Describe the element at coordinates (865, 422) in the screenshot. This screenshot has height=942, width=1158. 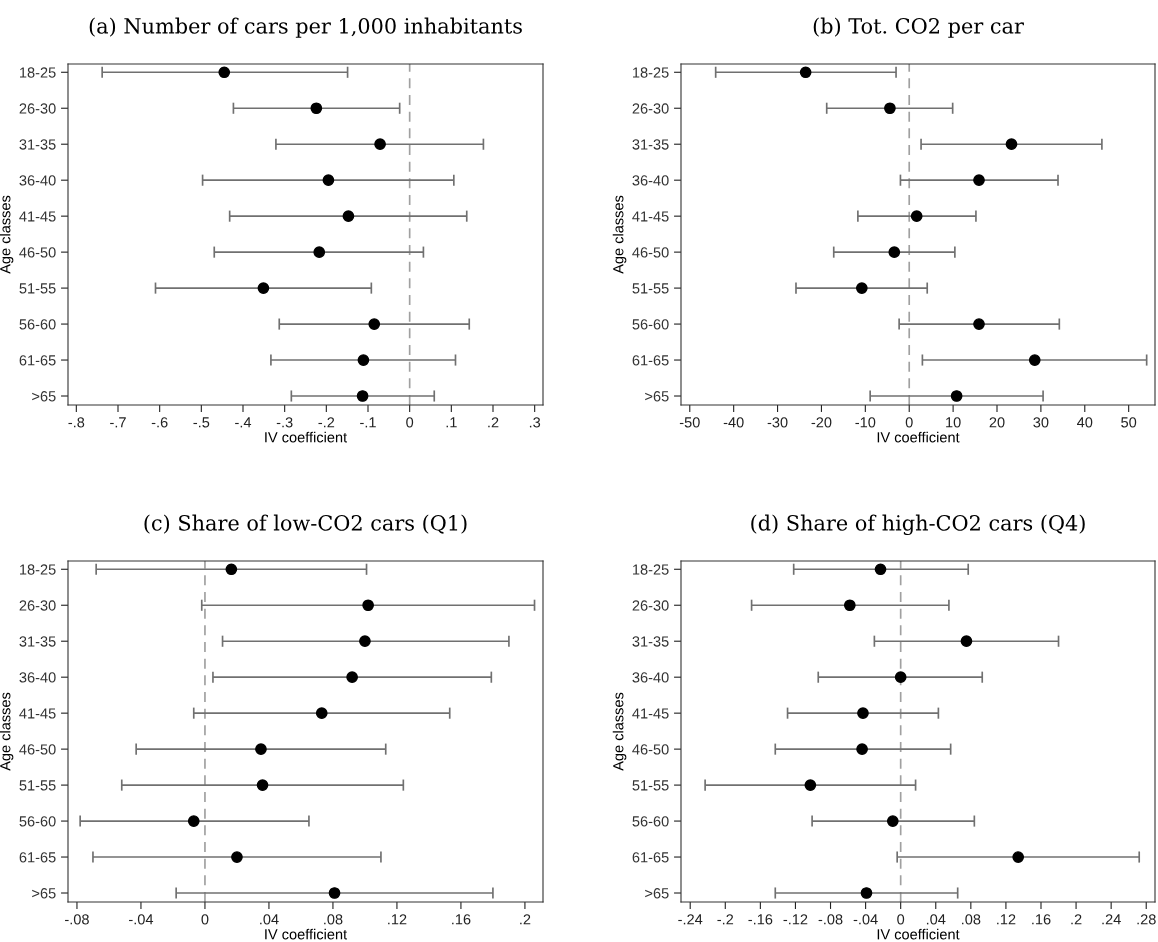
I see `x-tick-label: -10` at that location.